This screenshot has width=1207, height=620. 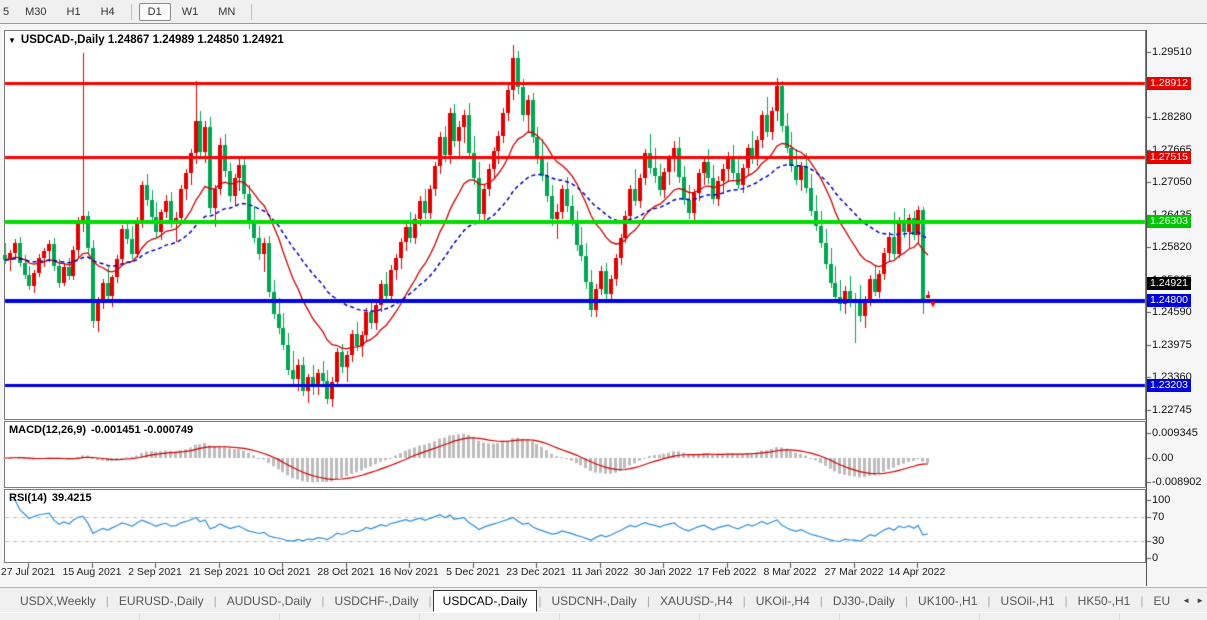 What do you see at coordinates (62, 40) in the screenshot?
I see `chart-symbol-label: USDCAD-,Daily` at bounding box center [62, 40].